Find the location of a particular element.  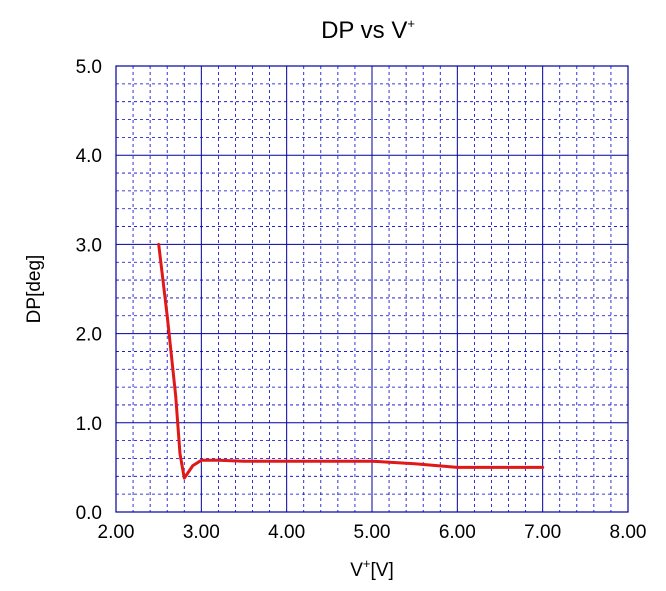

y-tick-labels: 0.0 1.0 2.0 3.0 4.0 5.0 is located at coordinates (89, 290).